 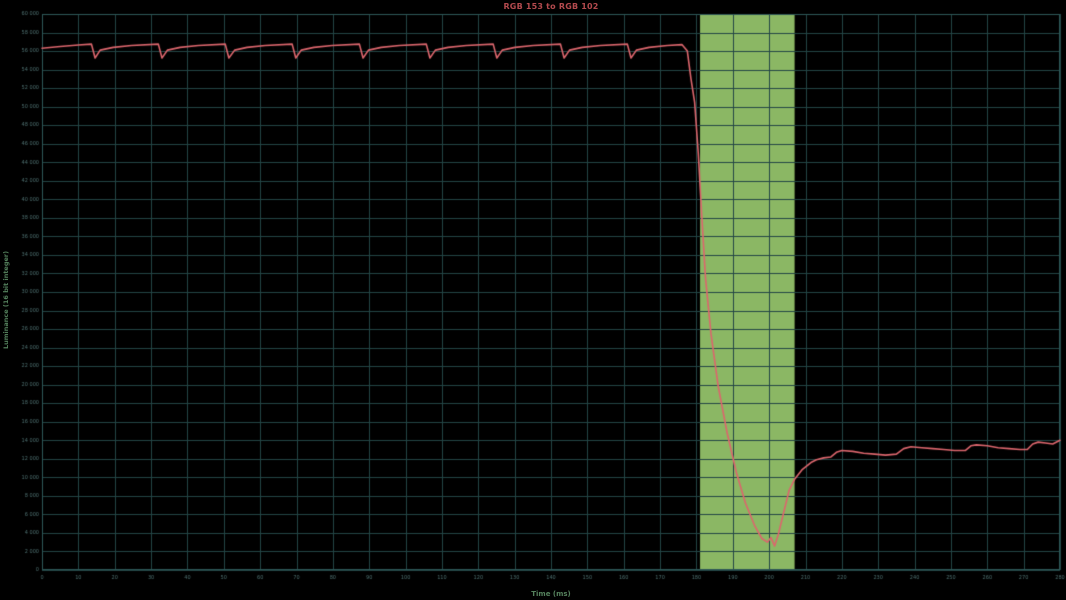 What do you see at coordinates (551, 594) in the screenshot?
I see `x-axis-label: Time (ms)` at bounding box center [551, 594].